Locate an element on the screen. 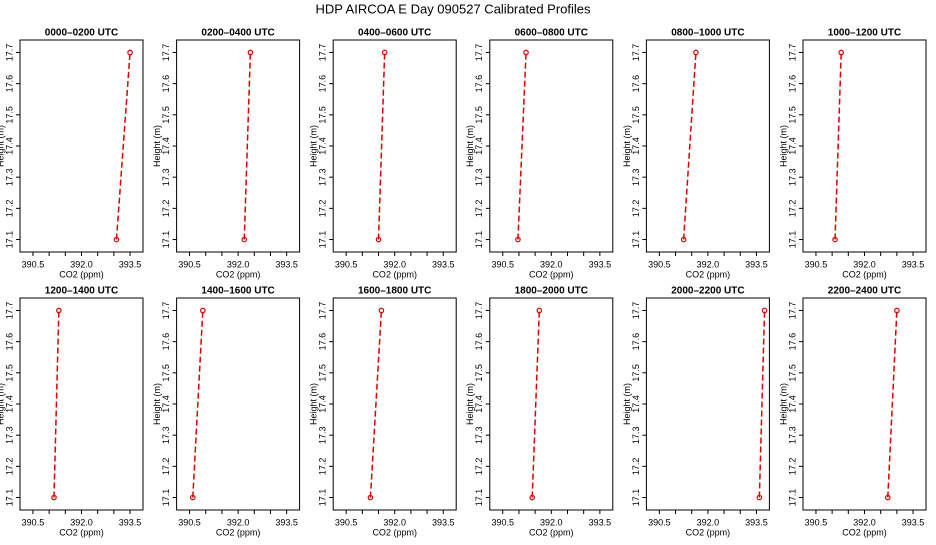  panel-title: 2200–2400 UTC is located at coordinates (864, 291).